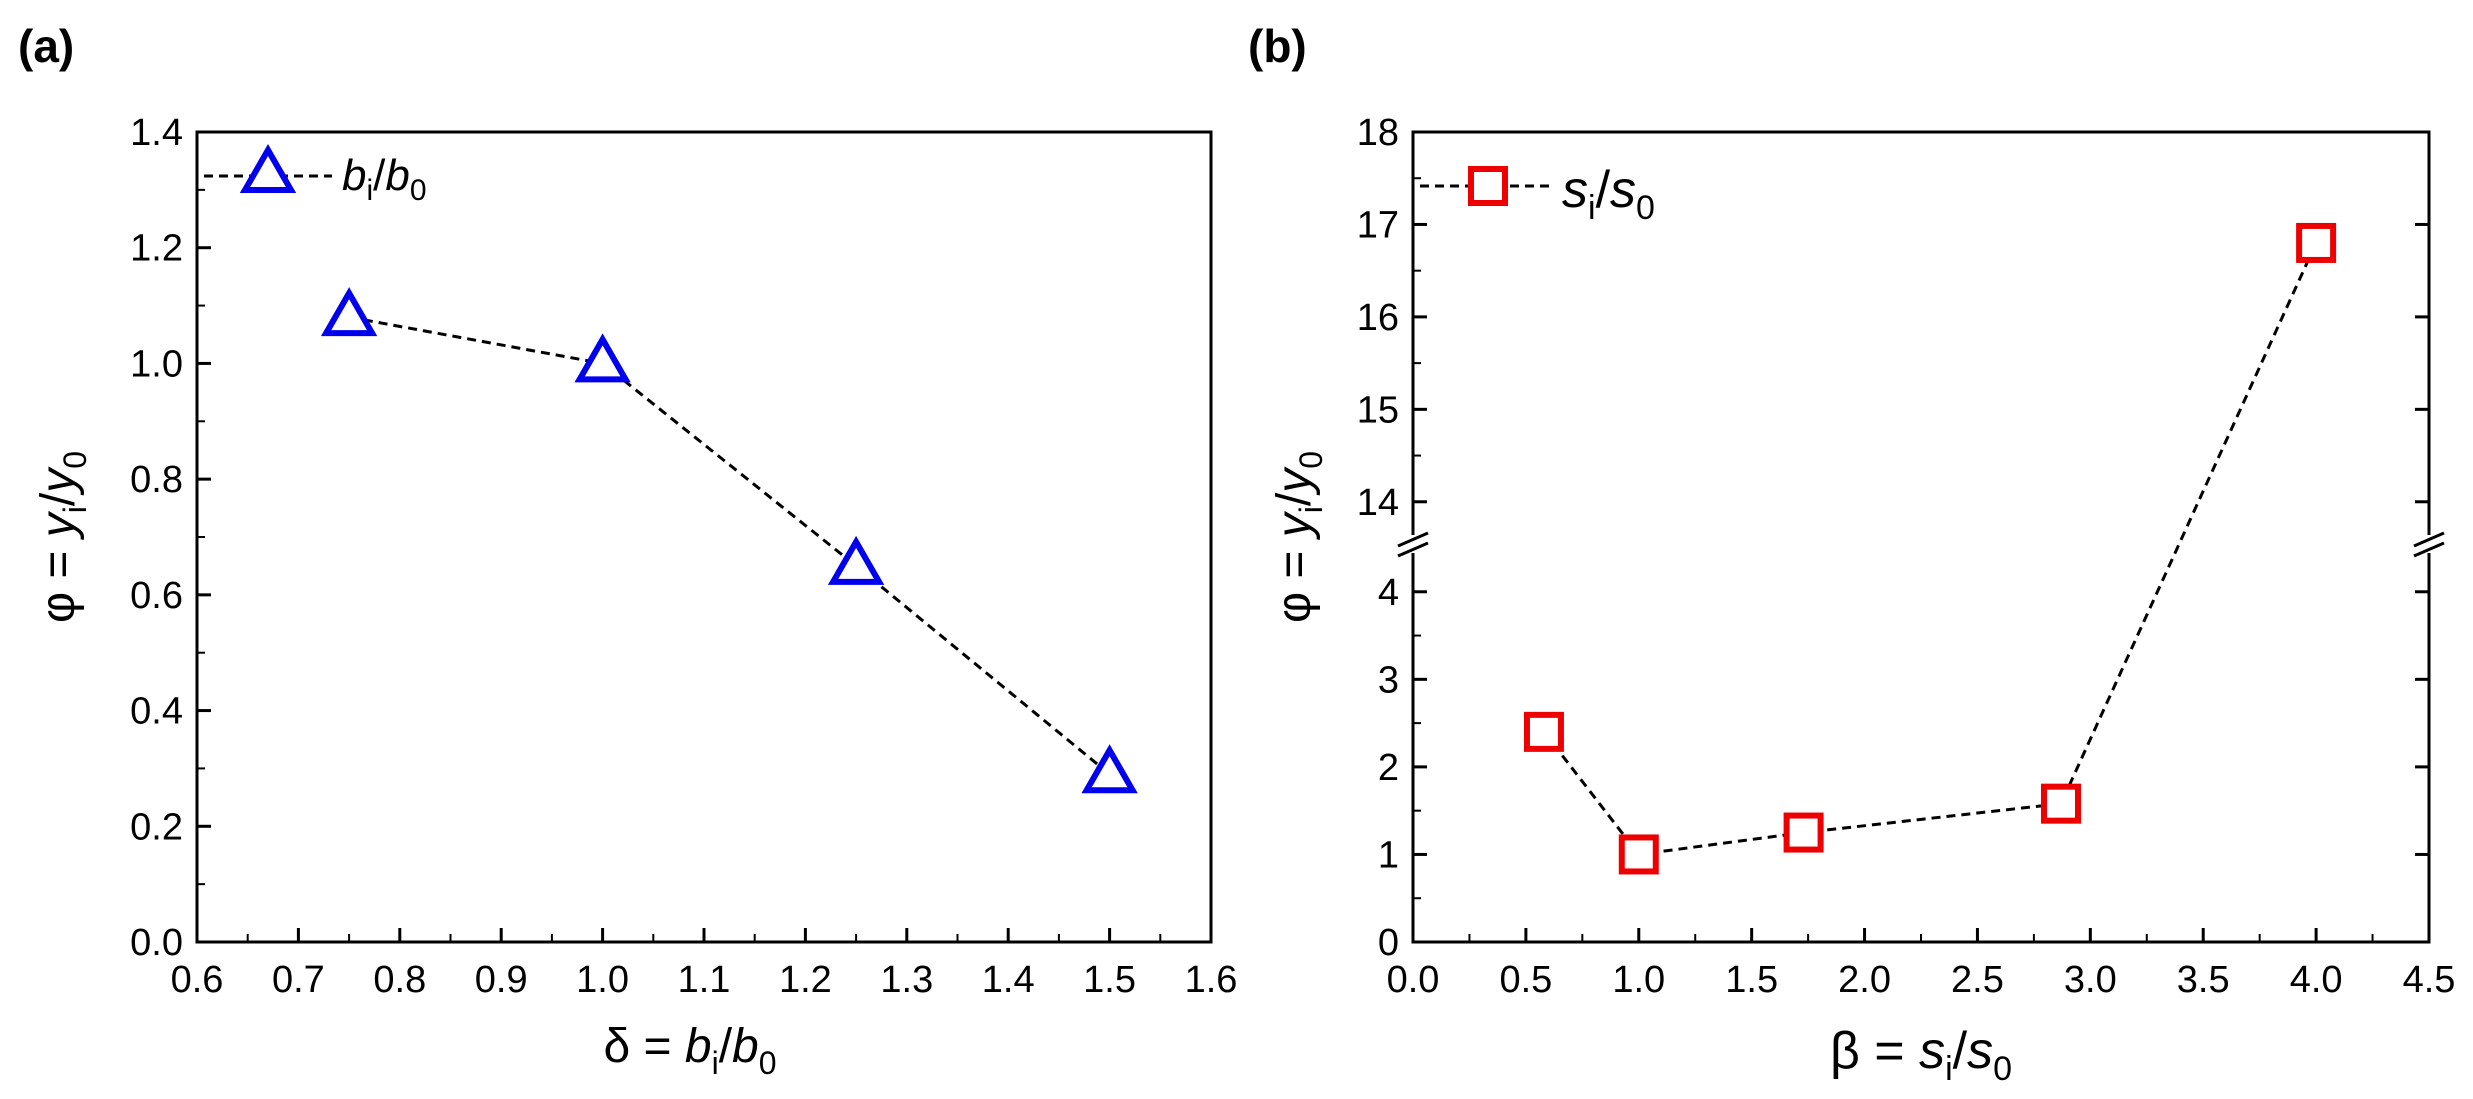  Describe the element at coordinates (156, 943) in the screenshot. I see `panel-a-y-tick-label: 0.0` at that location.